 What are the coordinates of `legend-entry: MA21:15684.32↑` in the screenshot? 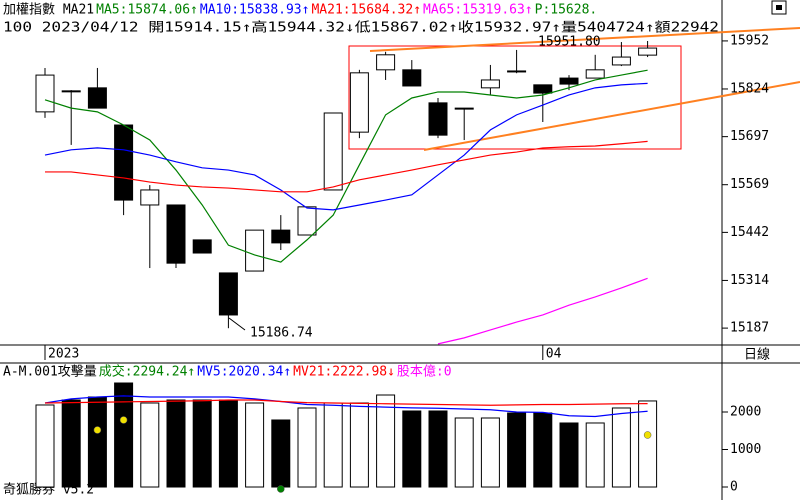 It's located at (366, 10).